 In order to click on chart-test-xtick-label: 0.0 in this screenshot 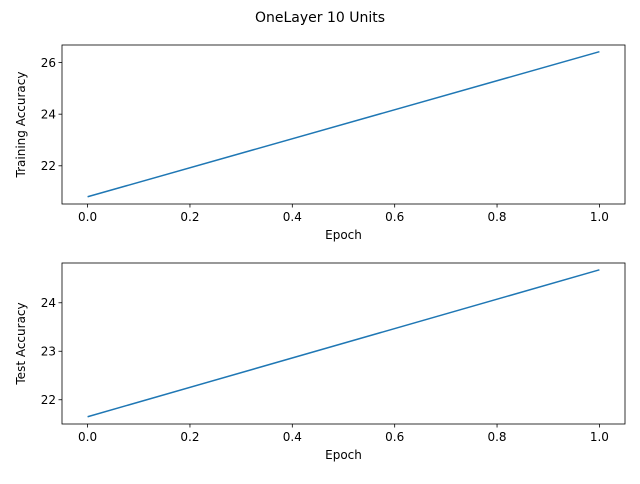, I will do `click(87, 437)`.